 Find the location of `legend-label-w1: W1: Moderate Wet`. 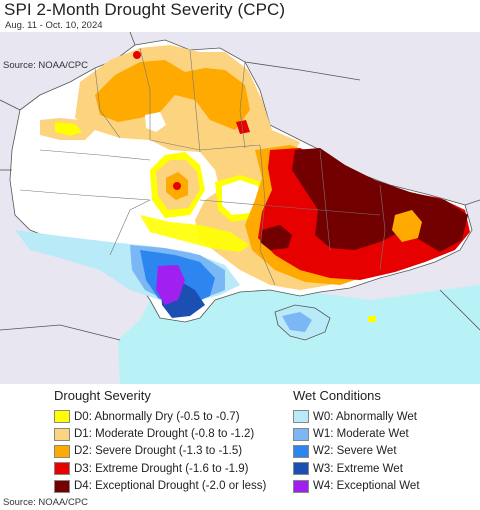

legend-label-w1: W1: Moderate Wet is located at coordinates (361, 434).